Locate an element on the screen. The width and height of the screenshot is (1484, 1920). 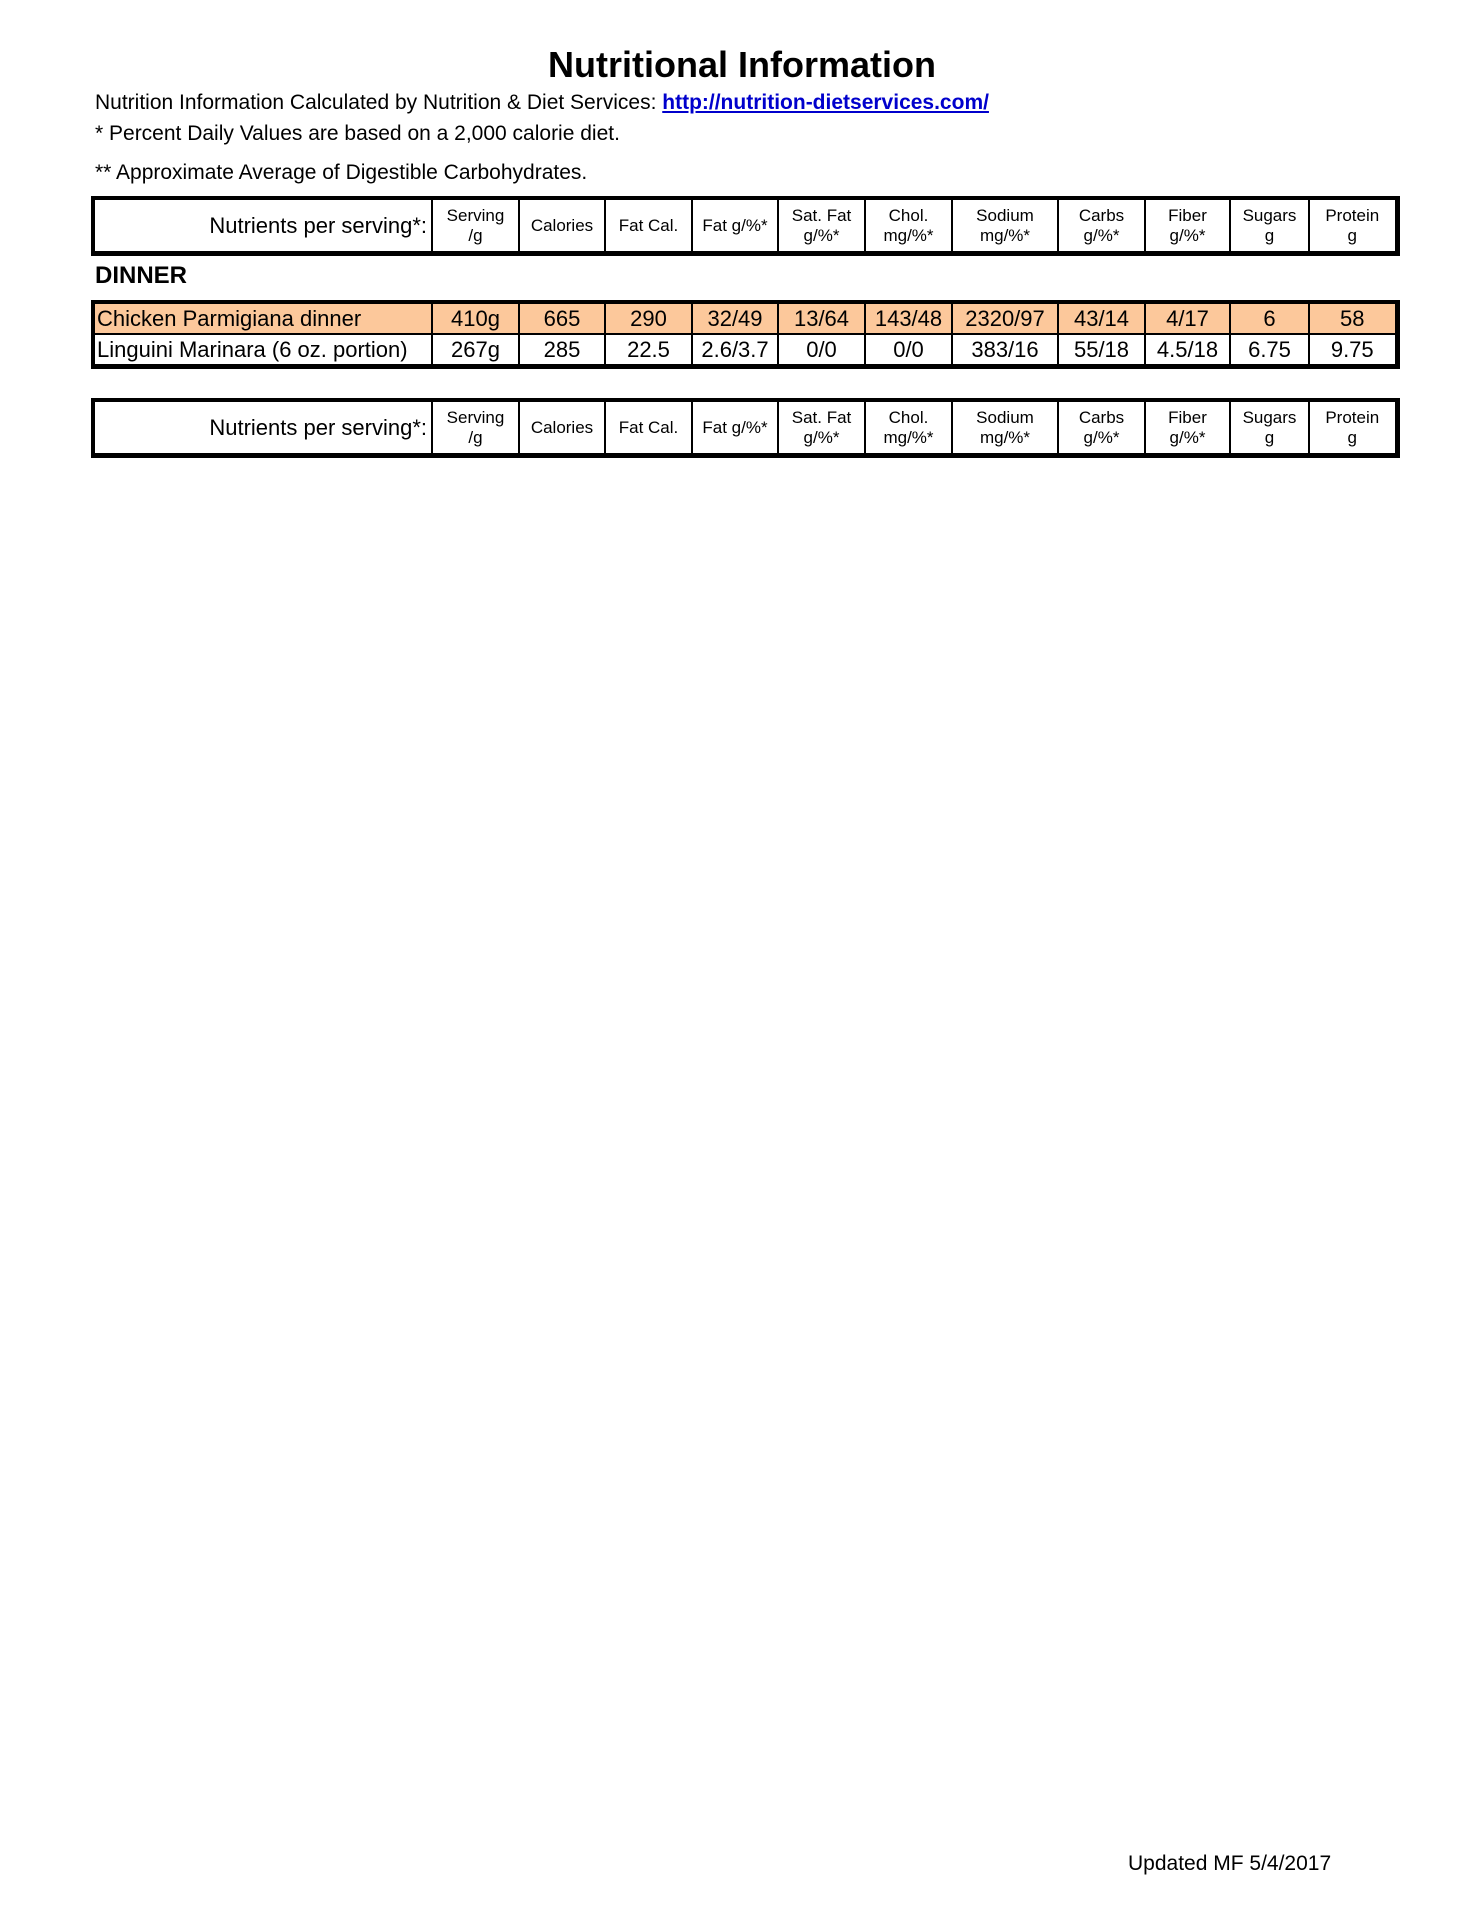
value-cell: 410g is located at coordinates (475, 318).